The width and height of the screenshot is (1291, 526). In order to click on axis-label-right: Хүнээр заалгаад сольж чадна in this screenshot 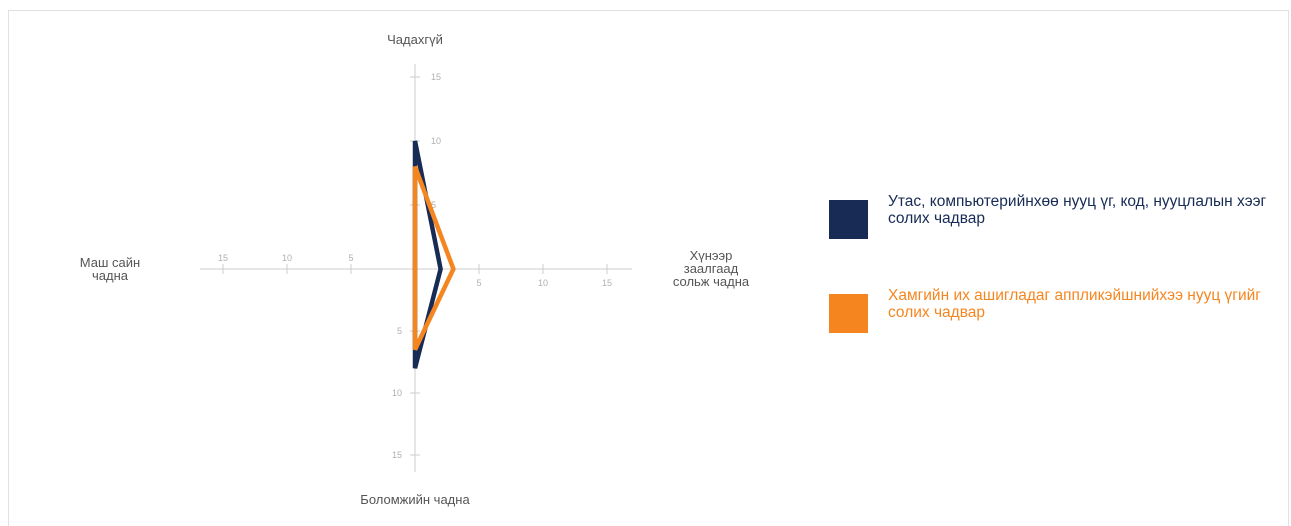, I will do `click(711, 268)`.